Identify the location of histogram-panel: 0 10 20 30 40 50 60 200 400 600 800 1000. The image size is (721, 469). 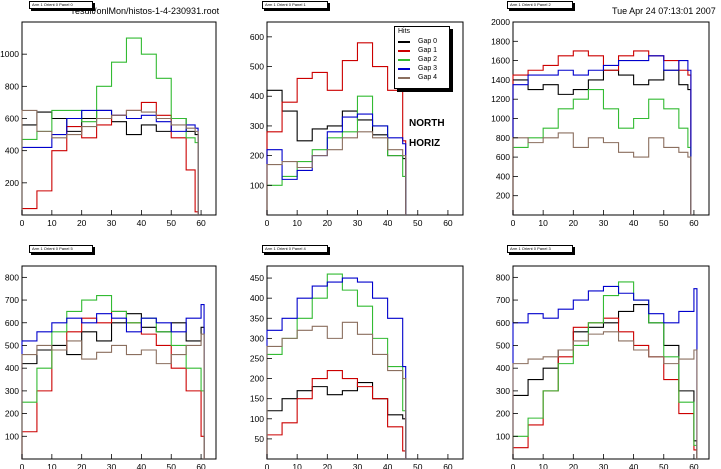
(108, 124).